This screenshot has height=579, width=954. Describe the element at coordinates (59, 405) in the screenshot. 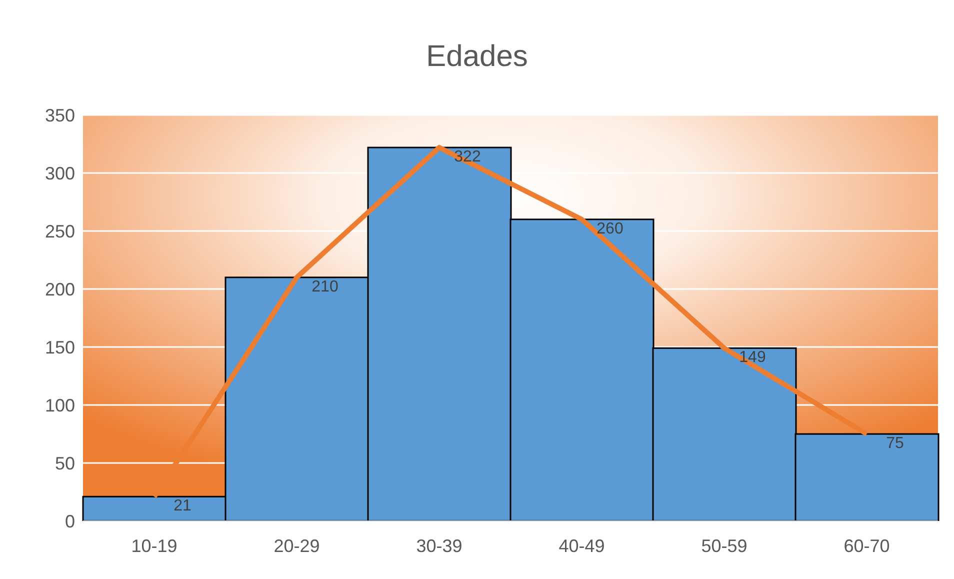

I see `y-tick-label: 100` at that location.